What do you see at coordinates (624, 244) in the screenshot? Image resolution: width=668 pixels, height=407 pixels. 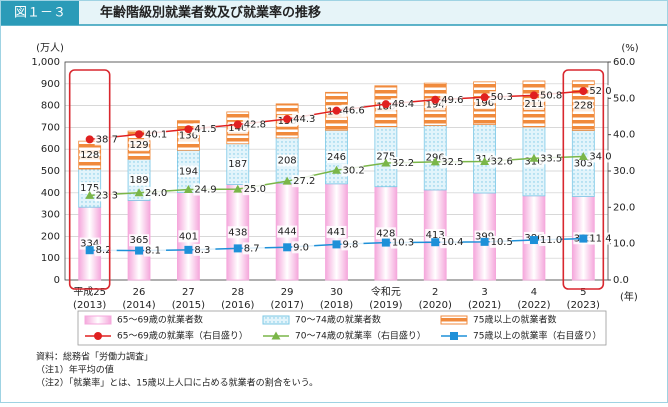 I see `y2-tick-label: 10.0` at bounding box center [624, 244].